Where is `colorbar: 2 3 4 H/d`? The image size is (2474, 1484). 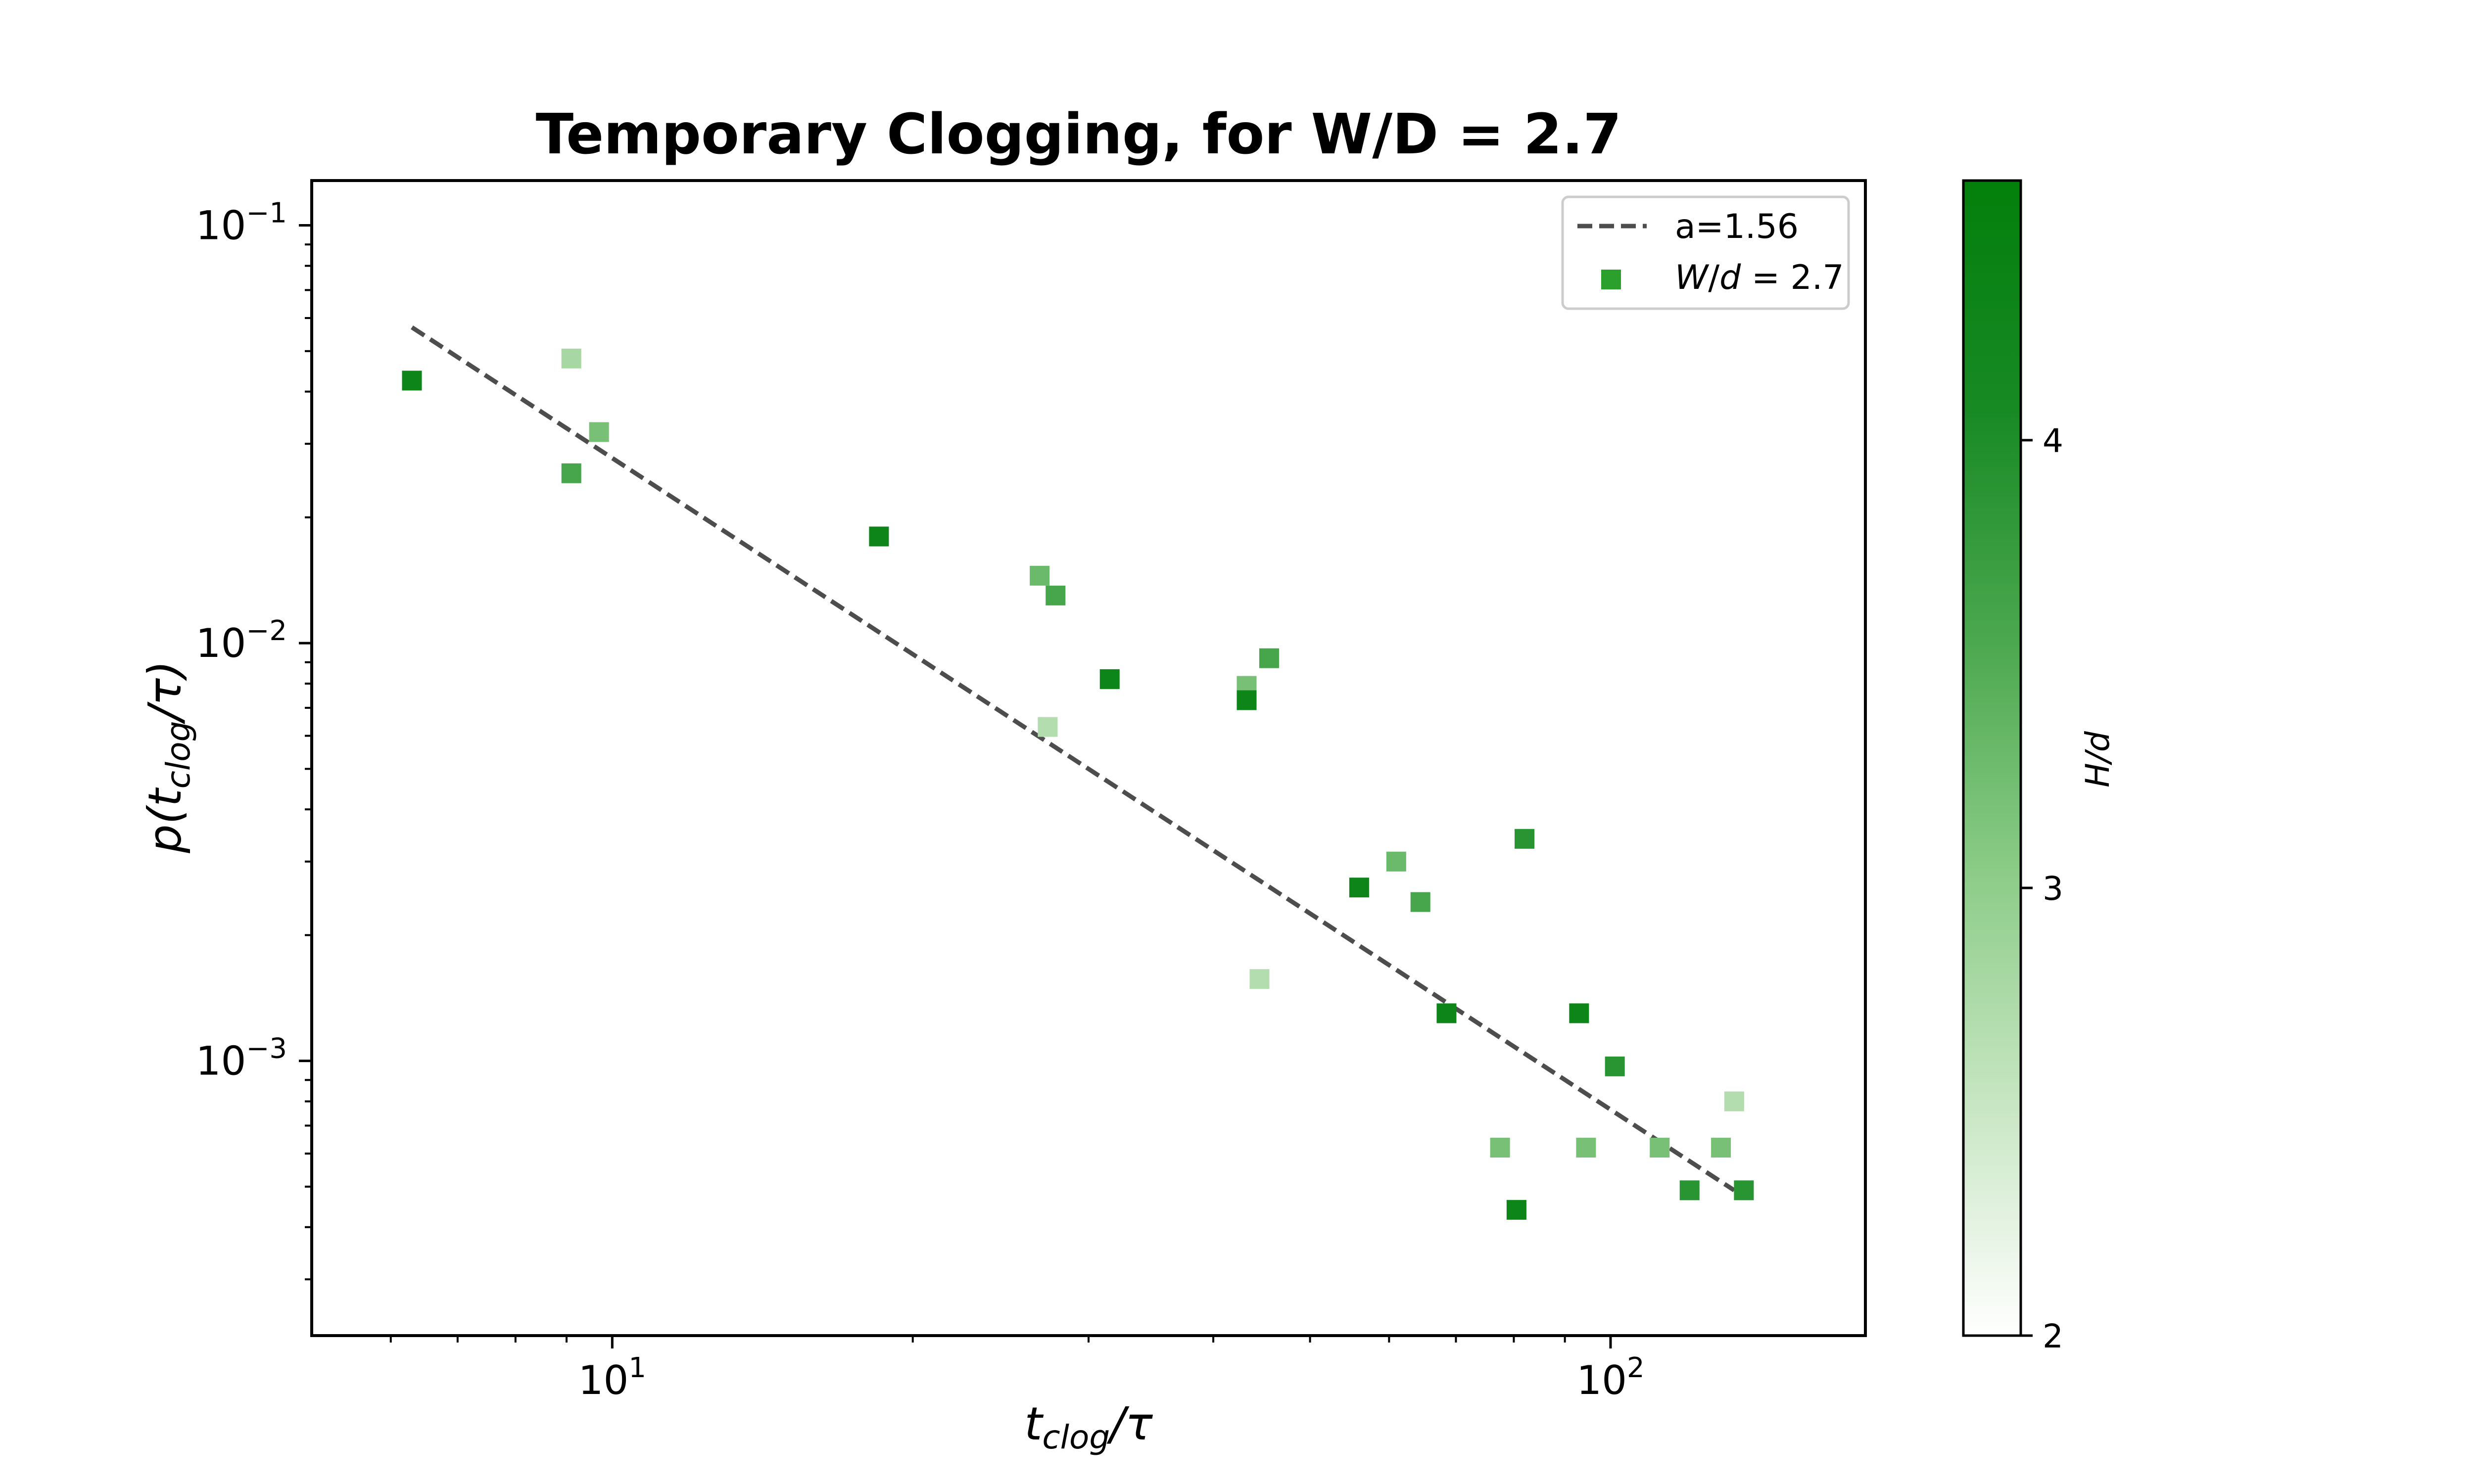 colorbar: 2 3 4 H/d is located at coordinates (2040, 767).